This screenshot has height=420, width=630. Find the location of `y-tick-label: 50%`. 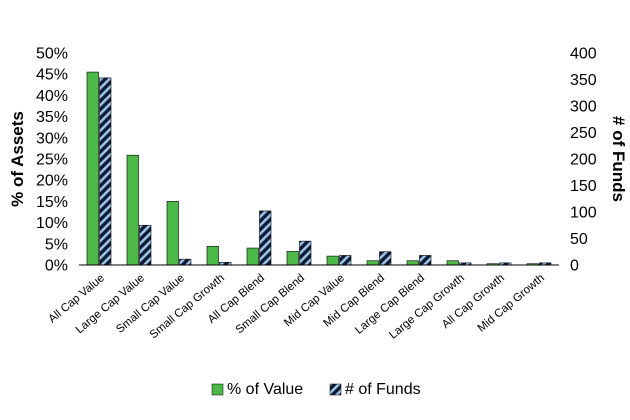

y-tick-label: 50% is located at coordinates (52, 54).